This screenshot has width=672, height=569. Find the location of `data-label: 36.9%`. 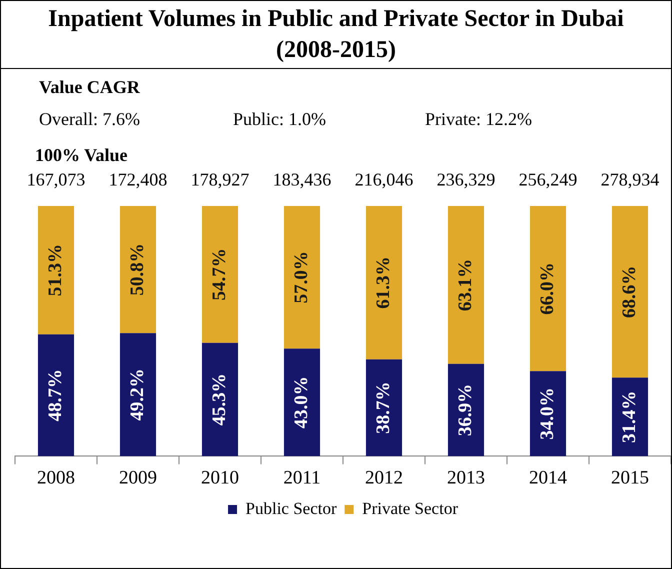

data-label: 36.9% is located at coordinates (465, 410).